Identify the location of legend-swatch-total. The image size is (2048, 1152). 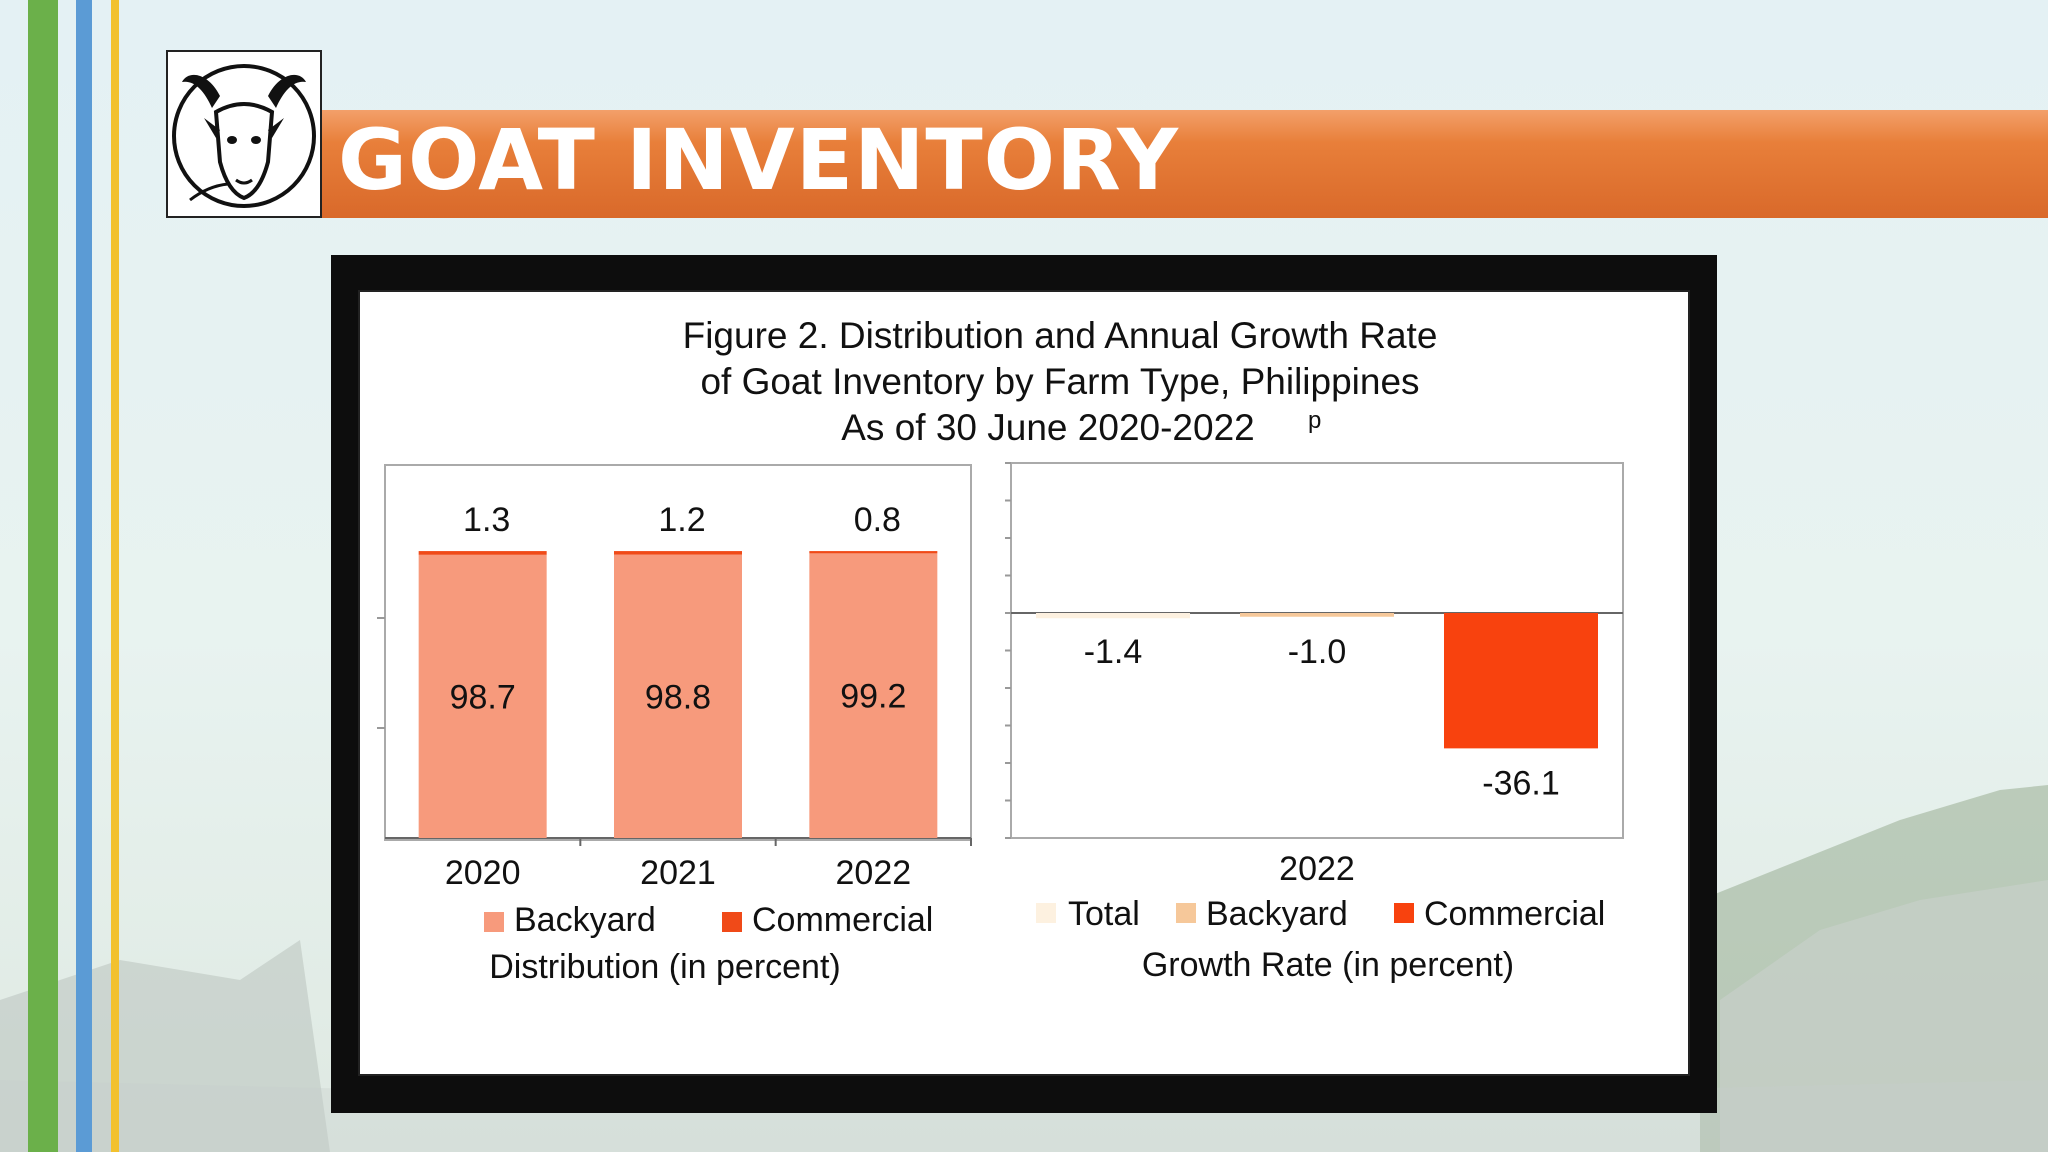
(1046, 913).